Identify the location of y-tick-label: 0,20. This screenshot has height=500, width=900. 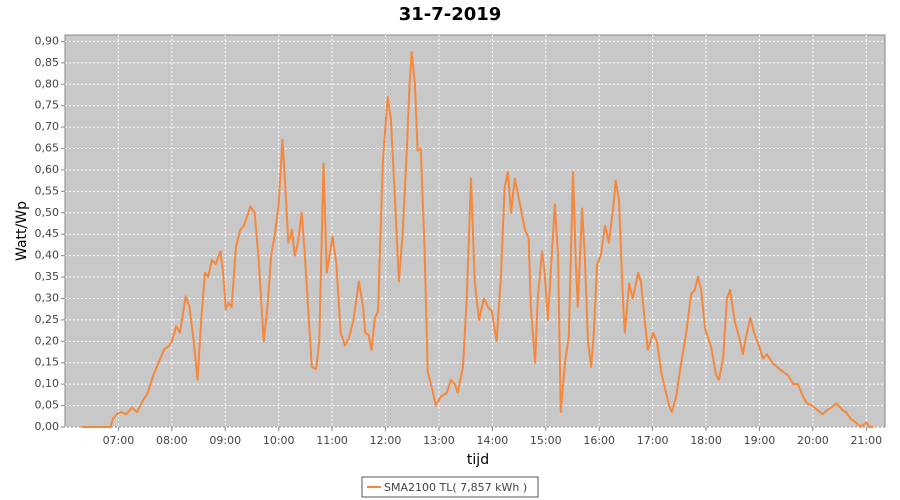
(47, 340).